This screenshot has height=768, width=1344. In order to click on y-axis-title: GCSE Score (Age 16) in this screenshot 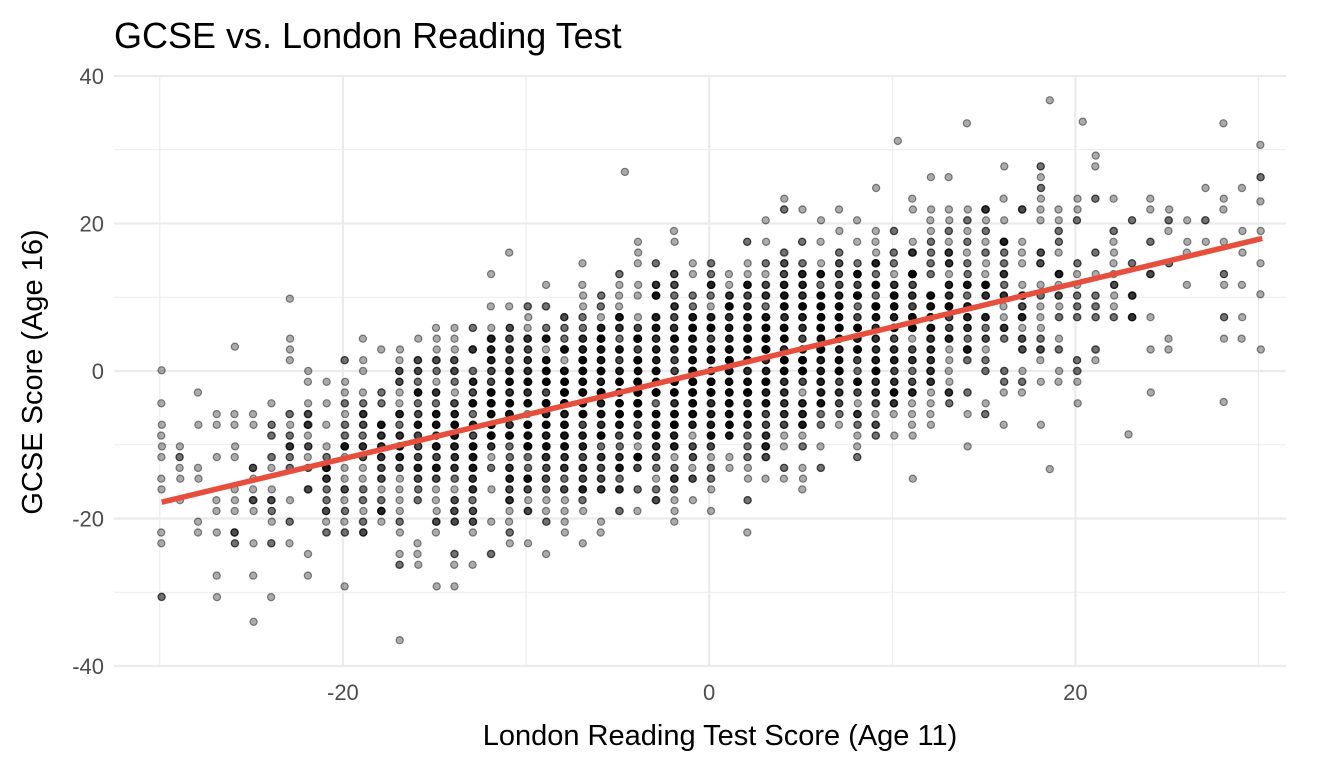, I will do `click(33, 371)`.